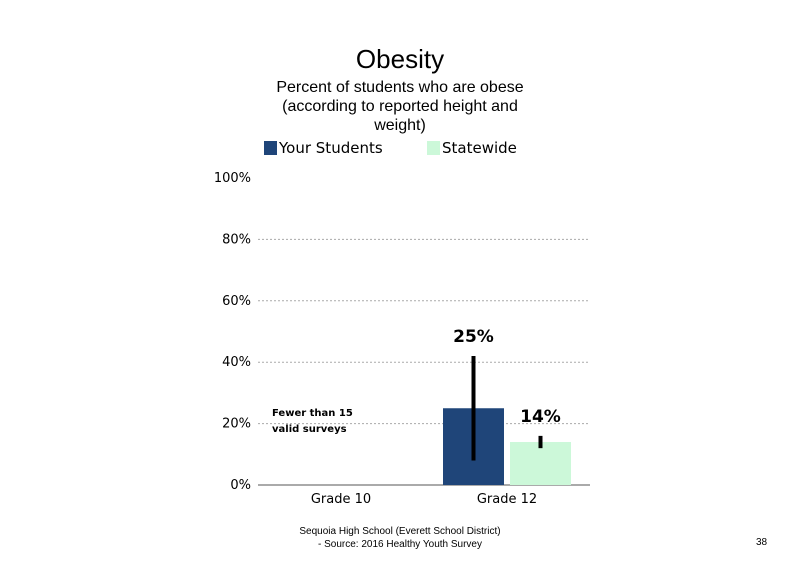 The width and height of the screenshot is (800, 568). What do you see at coordinates (309, 429) in the screenshot?
I see `annotation-text: valid surveys` at bounding box center [309, 429].